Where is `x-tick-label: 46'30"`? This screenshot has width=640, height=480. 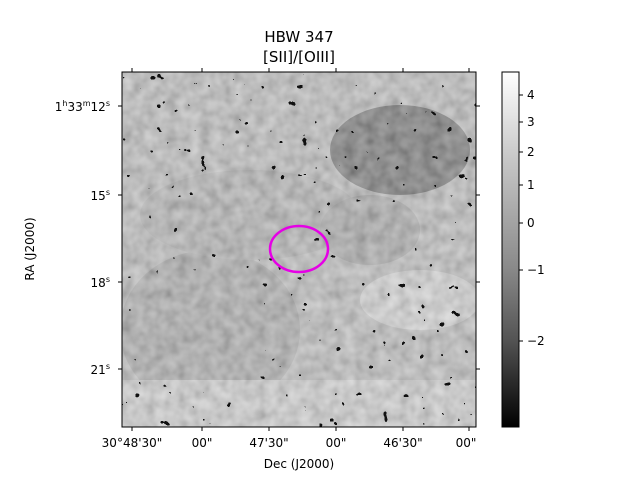 x-tick-label: 46'30" is located at coordinates (402, 443).